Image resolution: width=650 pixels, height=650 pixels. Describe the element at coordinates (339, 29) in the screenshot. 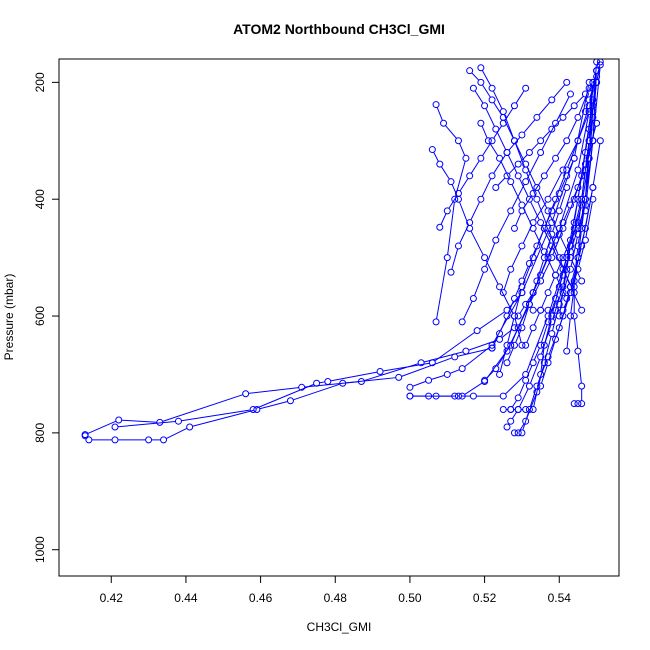

I see `chart-title: ATOM2 Northbound CH3Cl_GMI` at that location.